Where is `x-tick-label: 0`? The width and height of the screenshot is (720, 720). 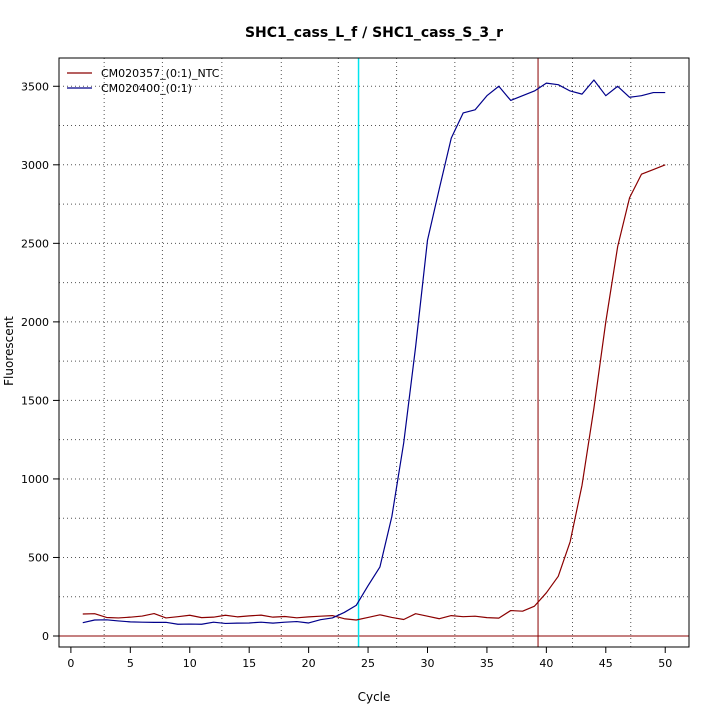 x-tick-label: 0 is located at coordinates (70, 663).